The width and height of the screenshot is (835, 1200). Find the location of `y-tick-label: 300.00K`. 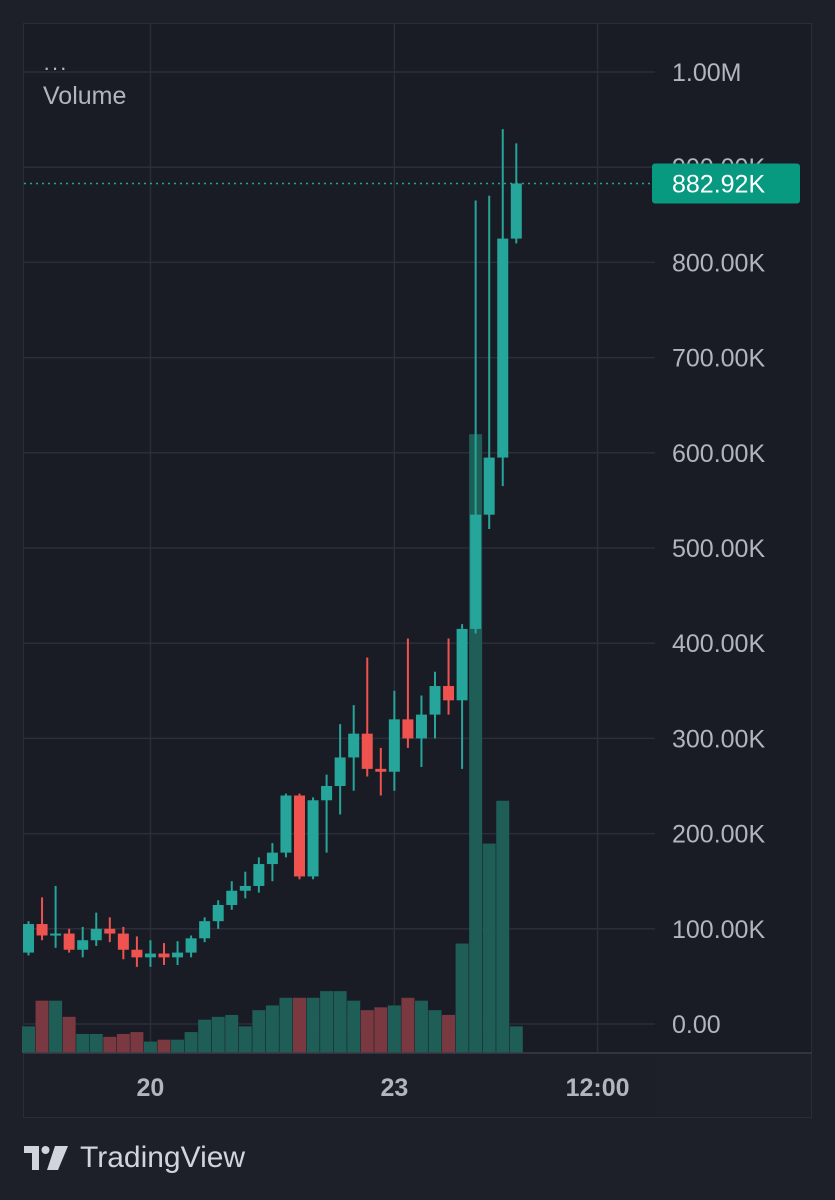

y-tick-label: 300.00K is located at coordinates (718, 739).